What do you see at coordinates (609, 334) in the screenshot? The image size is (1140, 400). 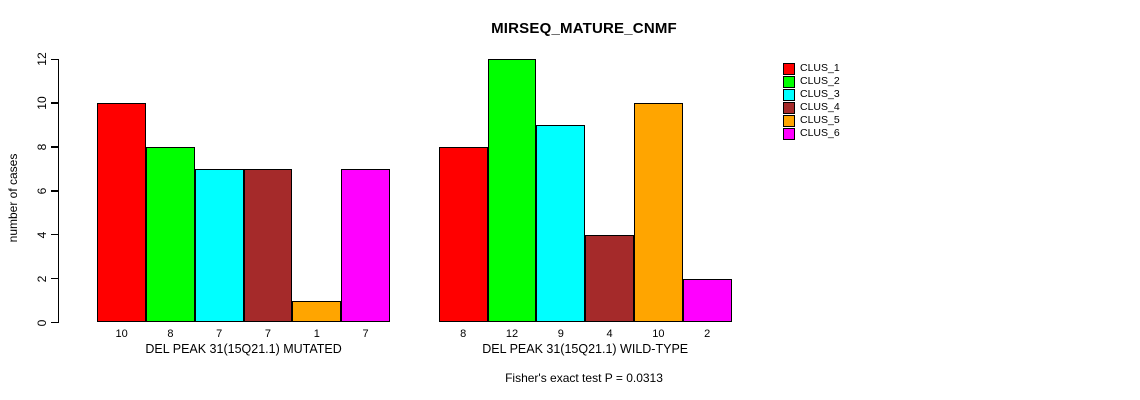 I see `bar-value-label: 4` at bounding box center [609, 334].